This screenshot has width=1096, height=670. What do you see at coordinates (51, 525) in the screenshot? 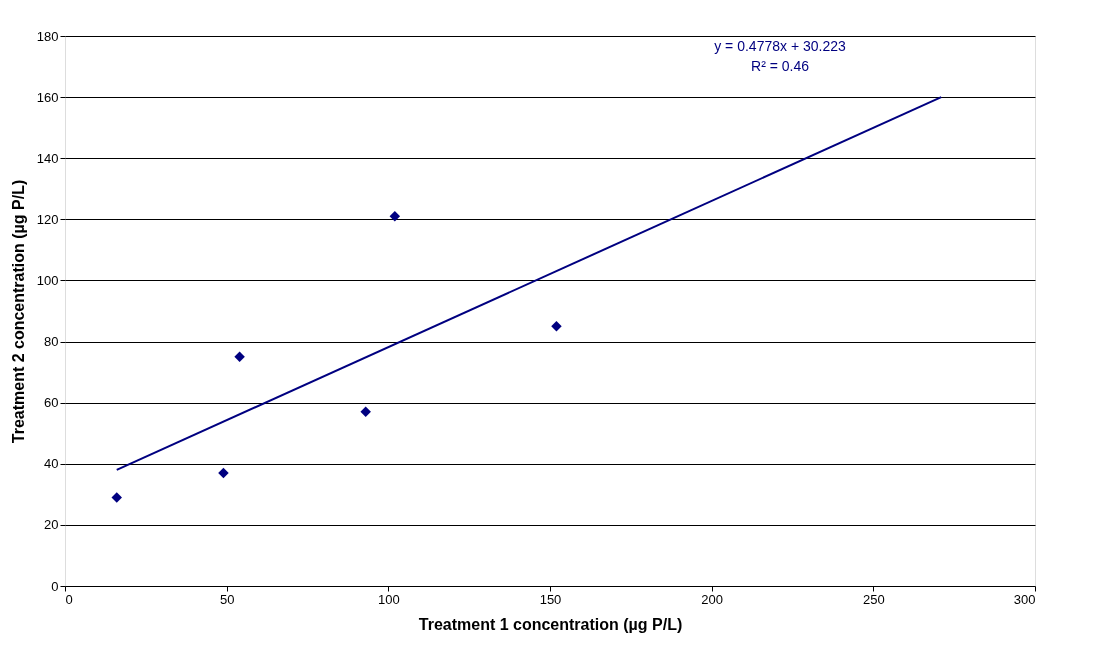
I see `y-tick-label: 20` at bounding box center [51, 525].